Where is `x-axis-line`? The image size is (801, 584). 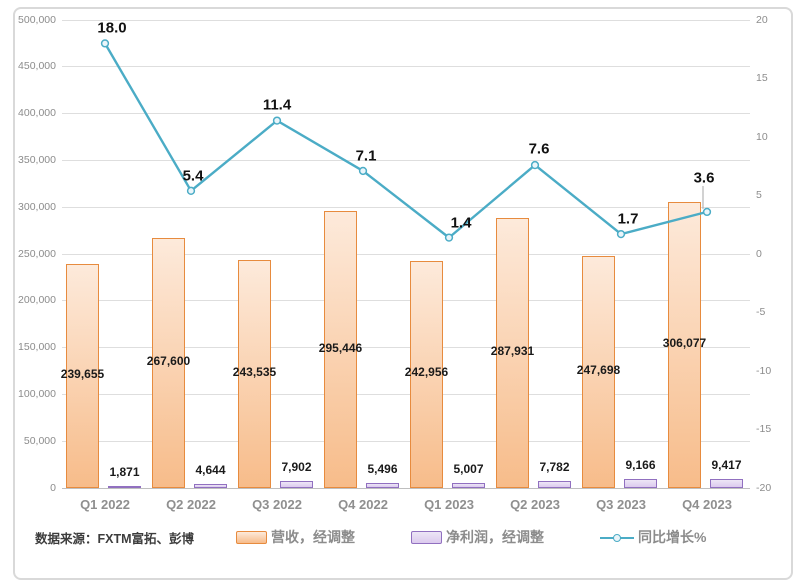 x-axis-line is located at coordinates (406, 488).